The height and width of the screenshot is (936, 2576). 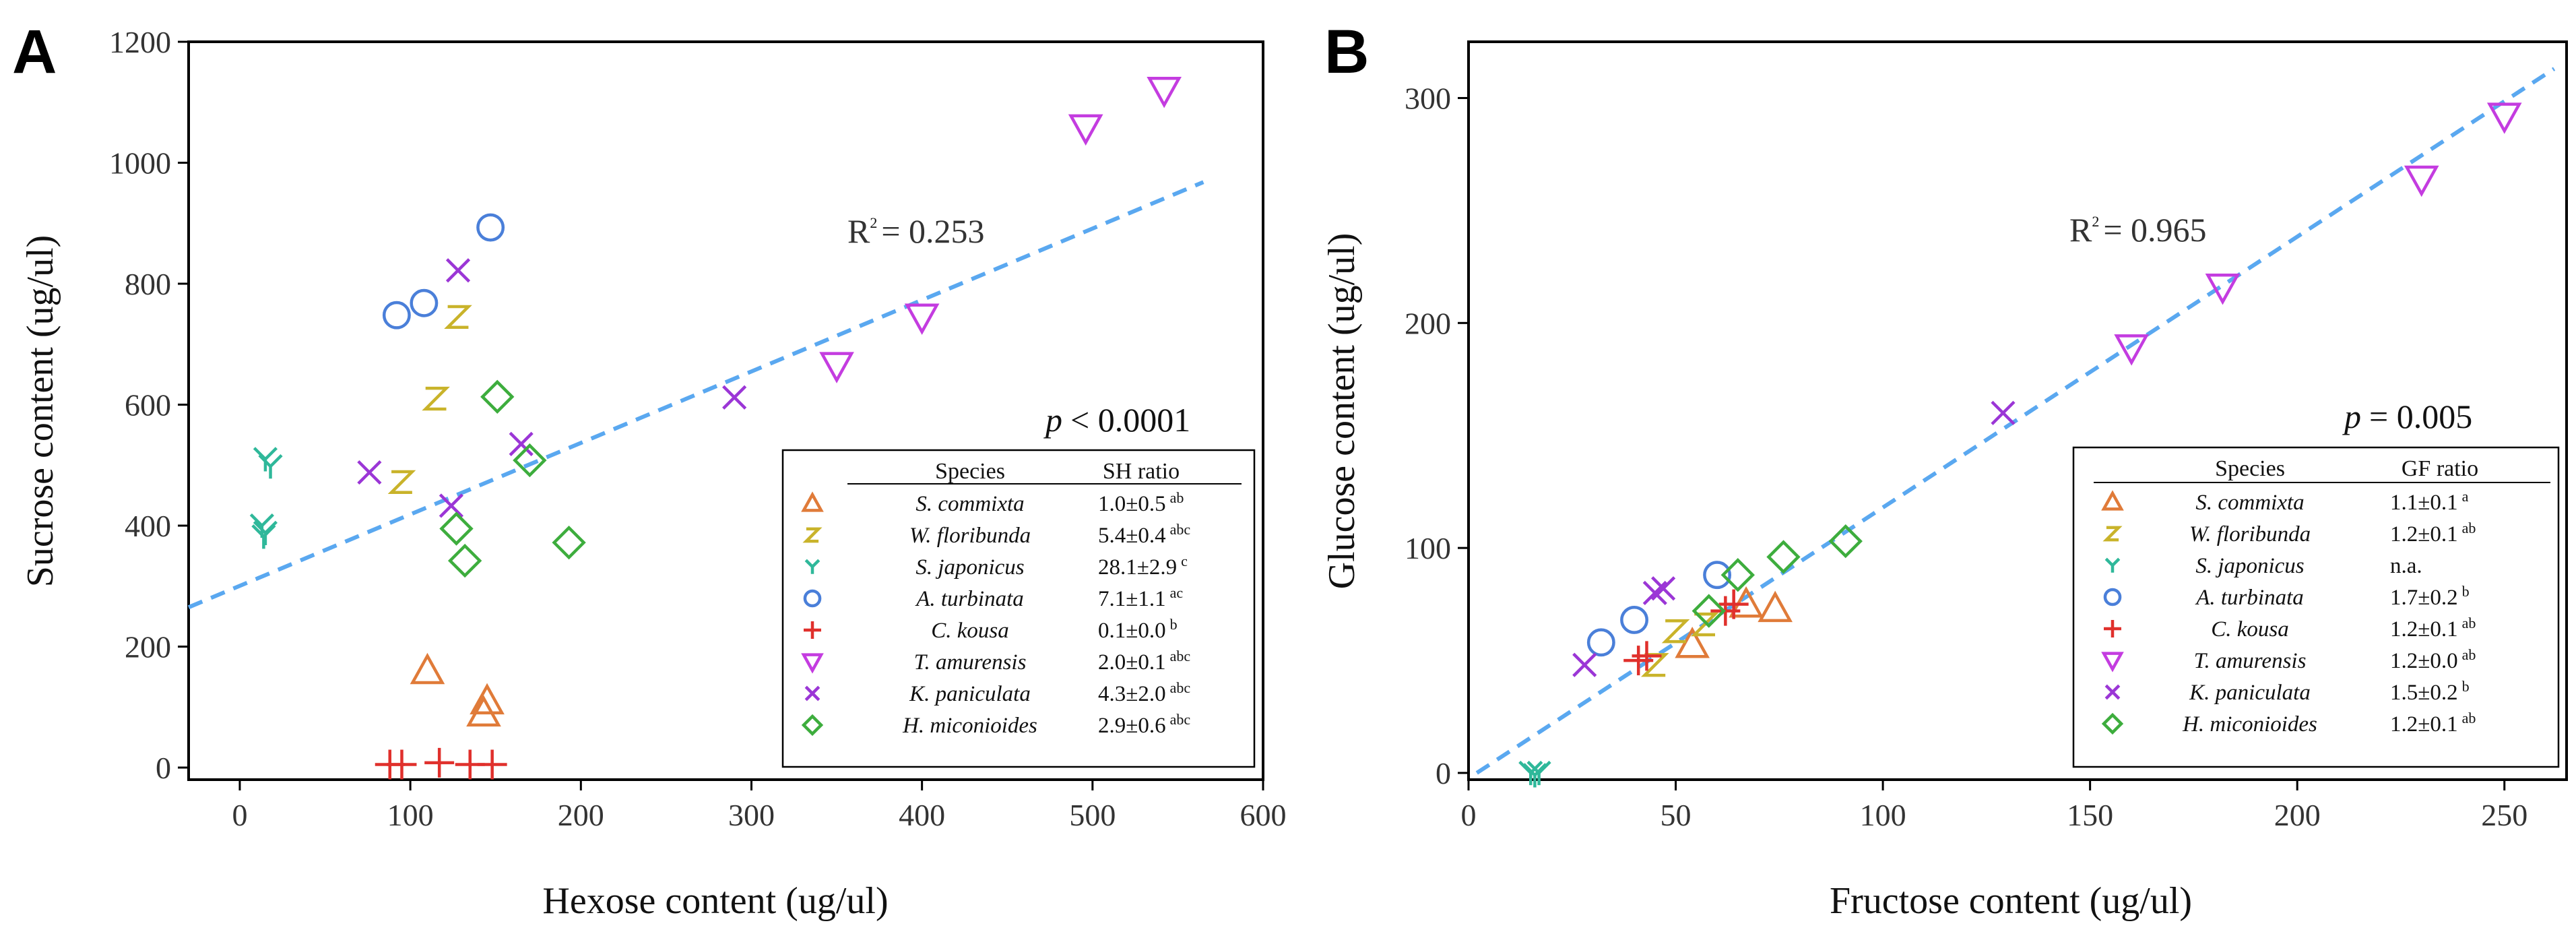 What do you see at coordinates (2113, 597) in the screenshot?
I see `panel-b-legend-marker-a-turbinata` at bounding box center [2113, 597].